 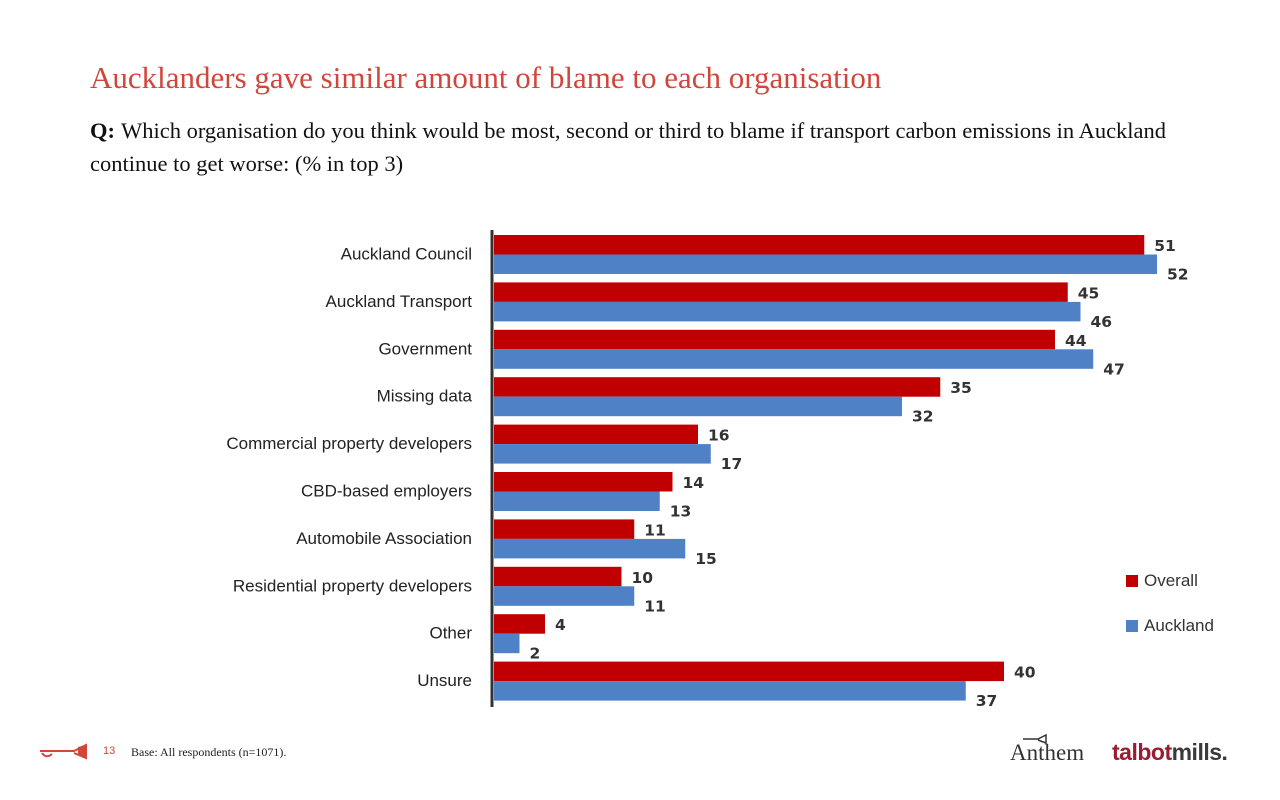 I want to click on value-label-overall-other: 4, so click(x=560, y=625).